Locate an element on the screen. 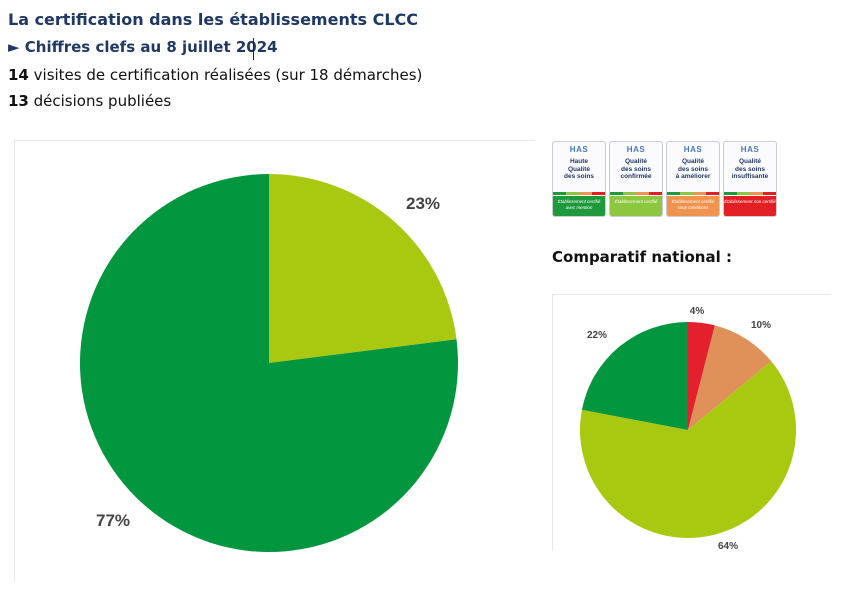  pie-label-1: 77% is located at coordinates (113, 520).